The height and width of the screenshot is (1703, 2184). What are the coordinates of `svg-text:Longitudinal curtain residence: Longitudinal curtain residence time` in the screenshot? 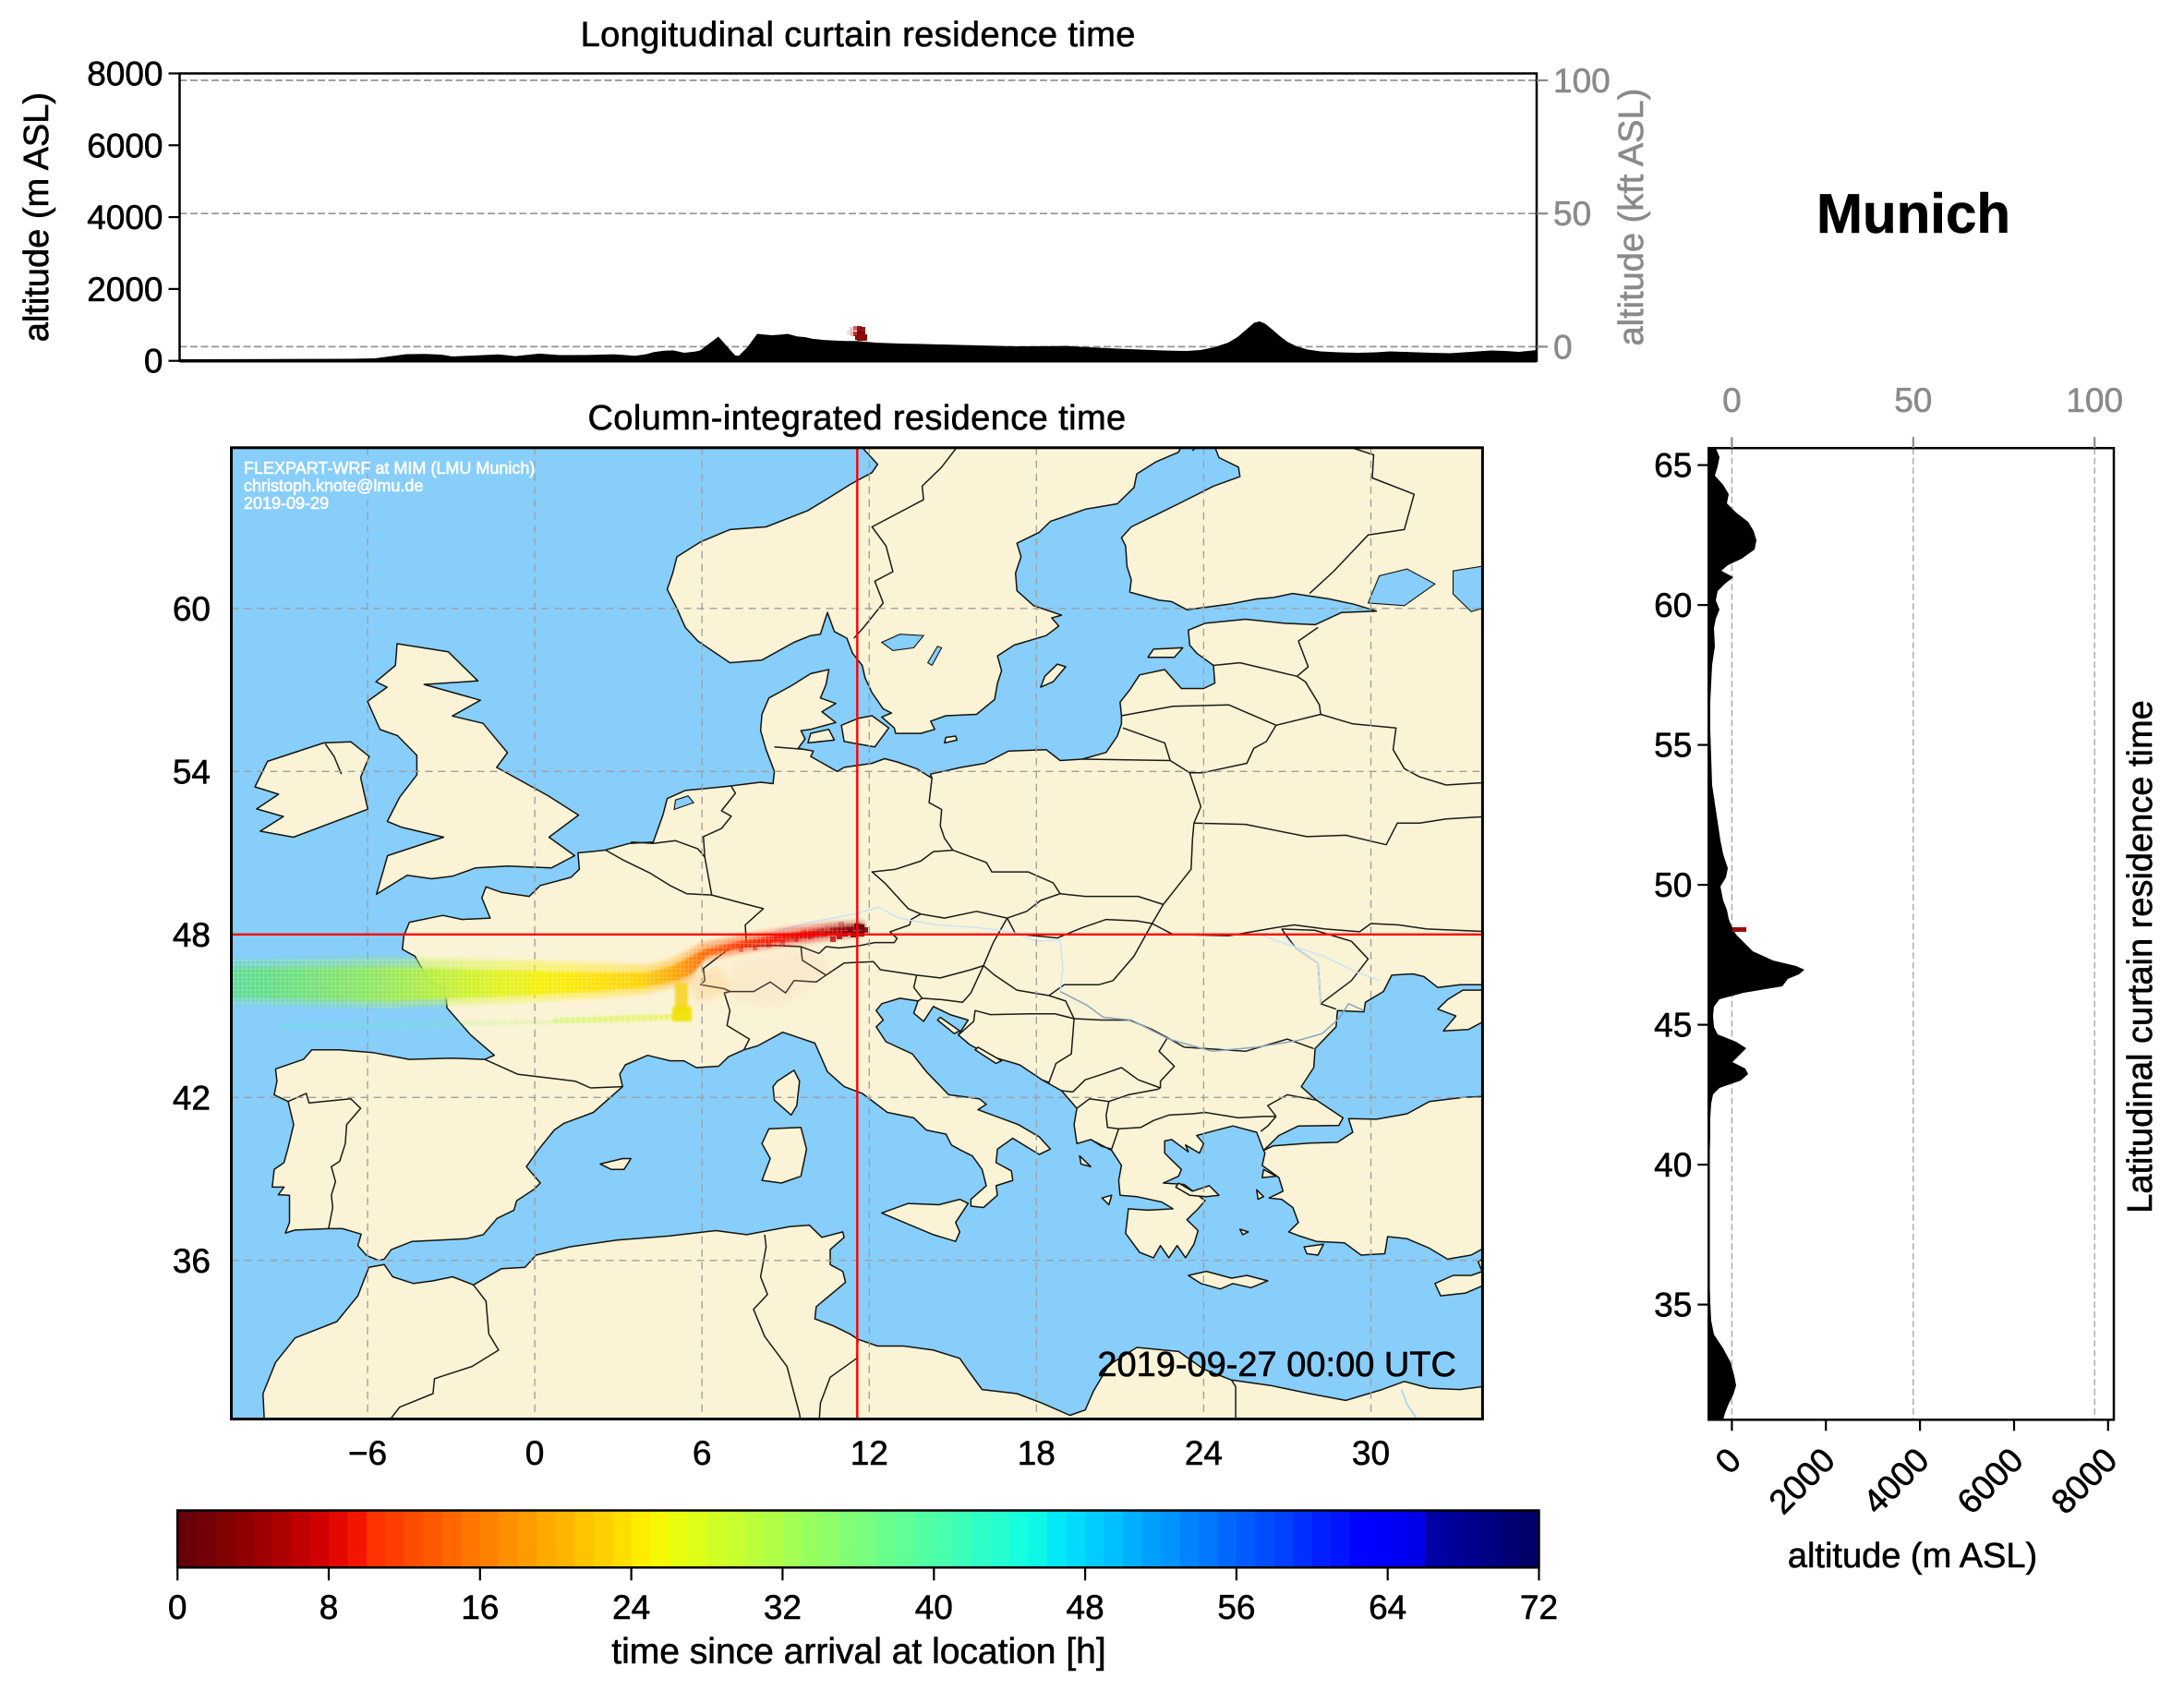 It's located at (858, 35).